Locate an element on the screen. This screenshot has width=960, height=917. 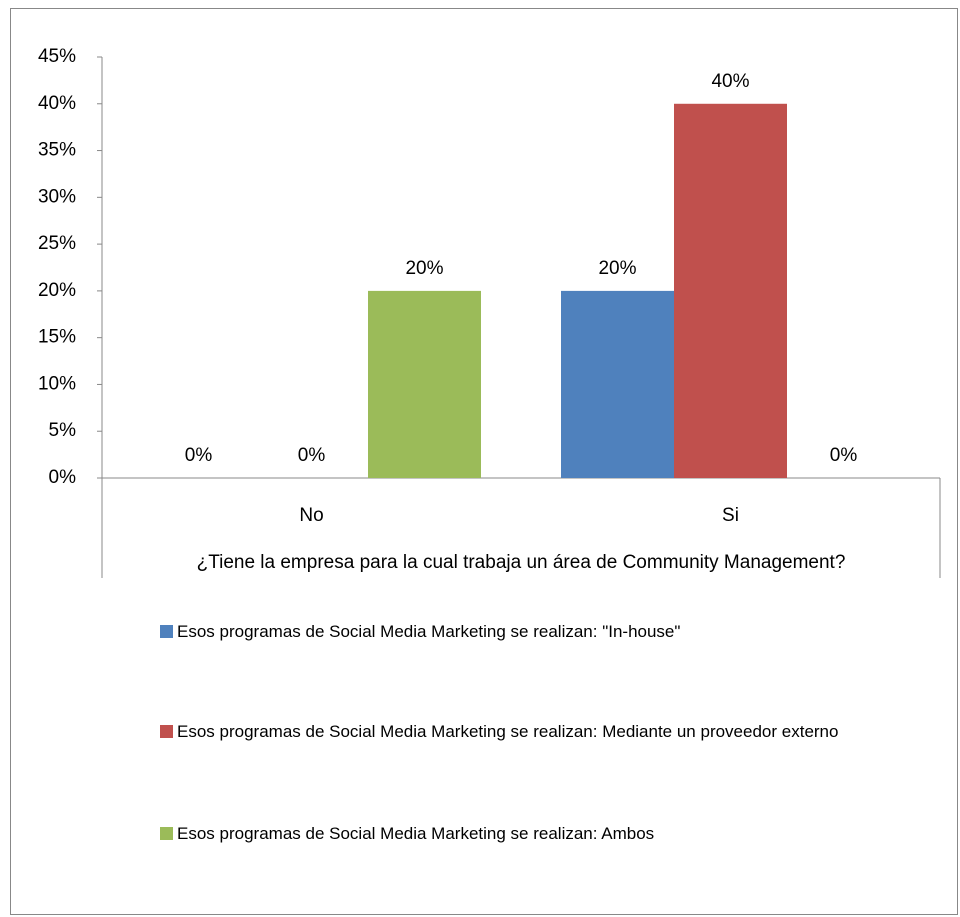
y-tick-label: 0% is located at coordinates (63, 477).